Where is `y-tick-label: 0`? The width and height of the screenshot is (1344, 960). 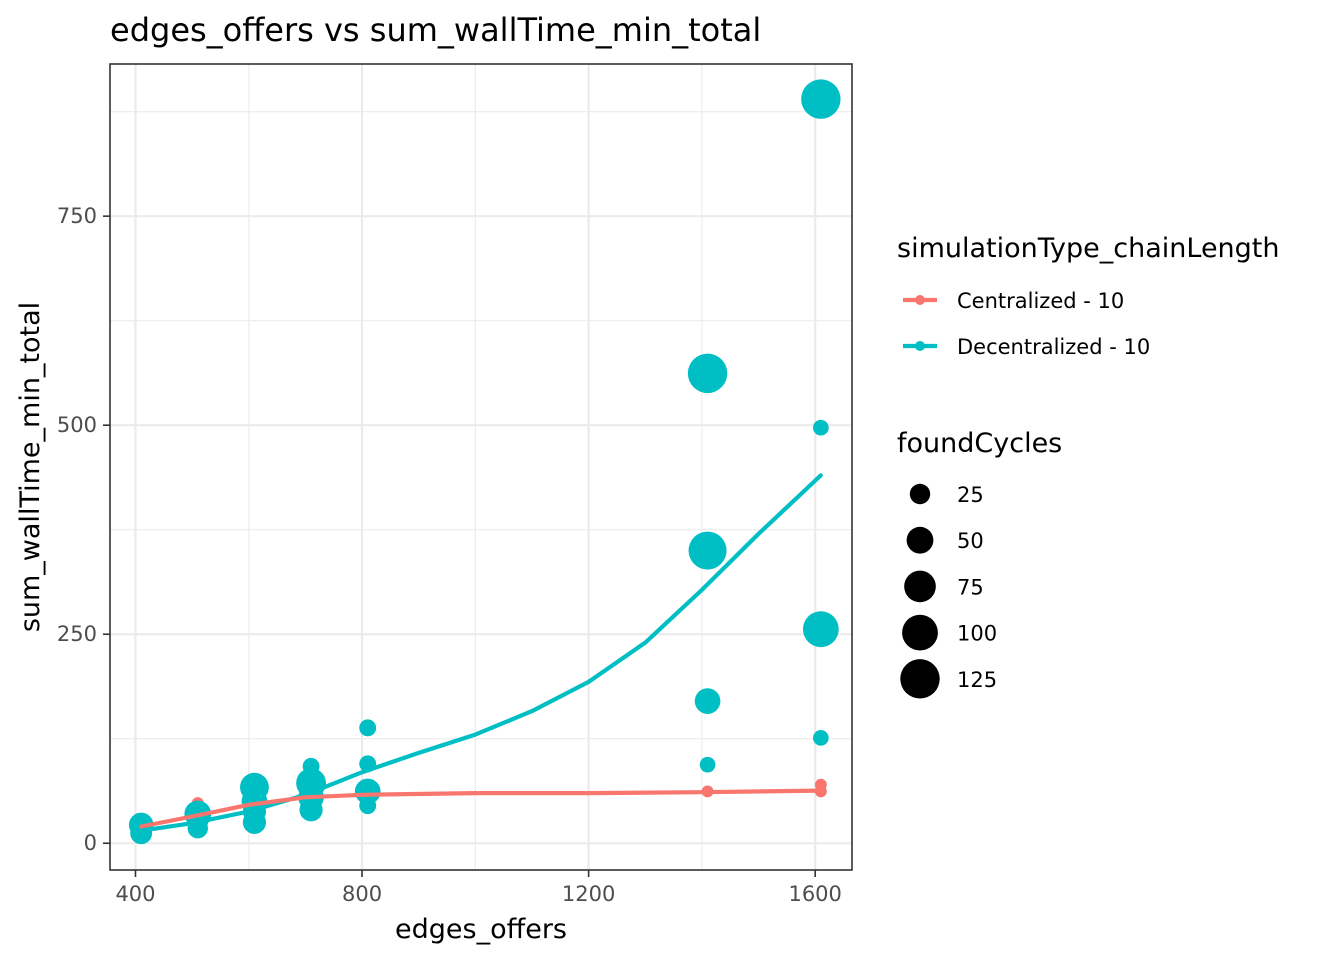 y-tick-label: 0 is located at coordinates (90, 843).